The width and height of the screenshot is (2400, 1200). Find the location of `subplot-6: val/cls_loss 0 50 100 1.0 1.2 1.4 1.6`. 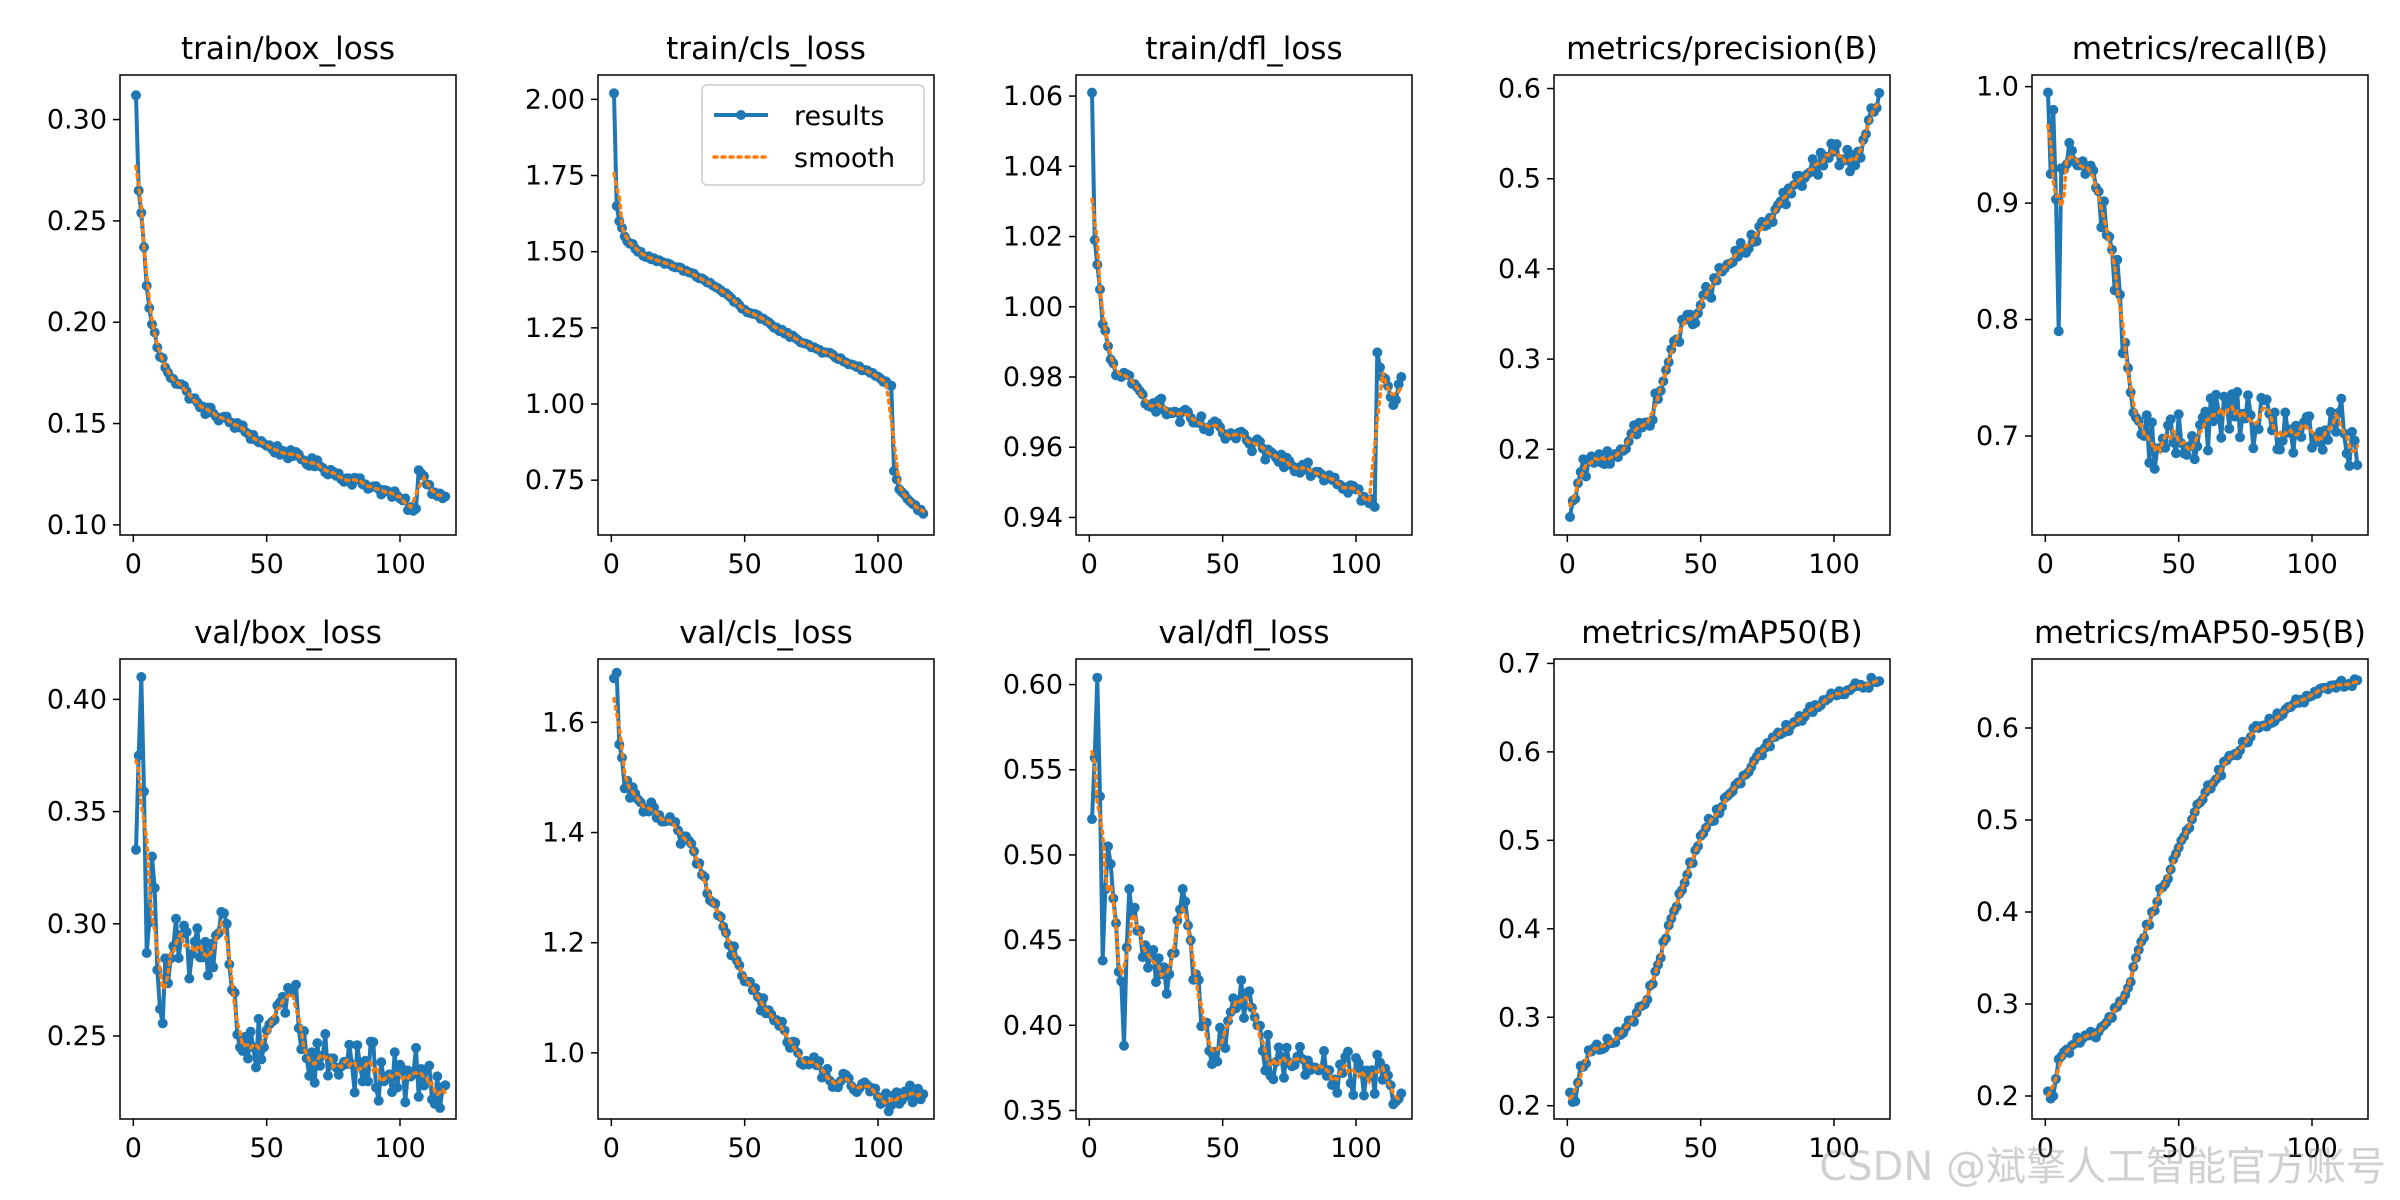

subplot-6: val/cls_loss 0 50 100 1.0 1.2 1.4 1.6 is located at coordinates (738, 889).